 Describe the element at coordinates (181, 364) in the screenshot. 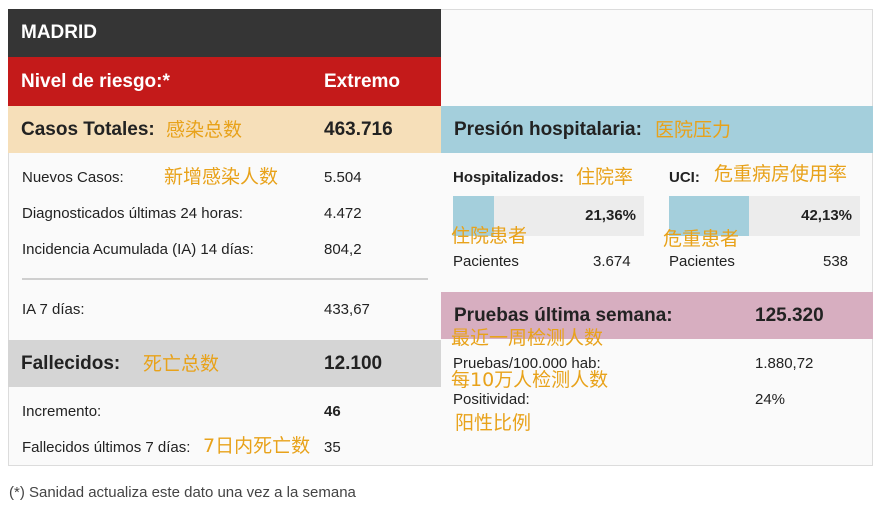

I see `deaths-annotation: 死亡总数` at that location.